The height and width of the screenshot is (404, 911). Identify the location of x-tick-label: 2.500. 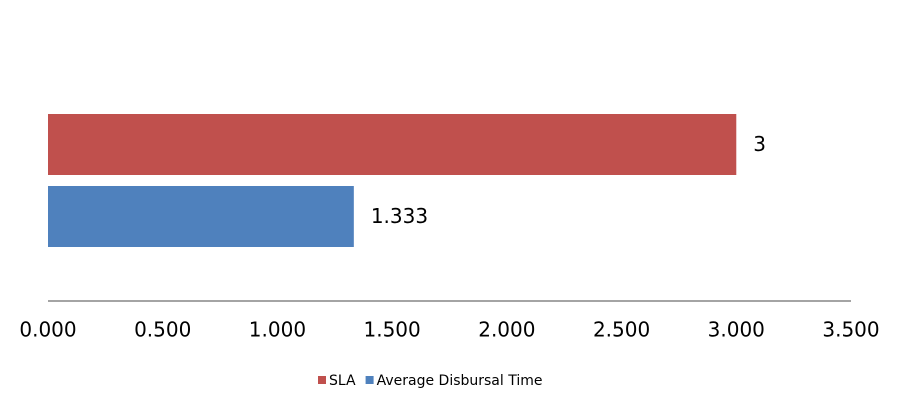
(621, 330).